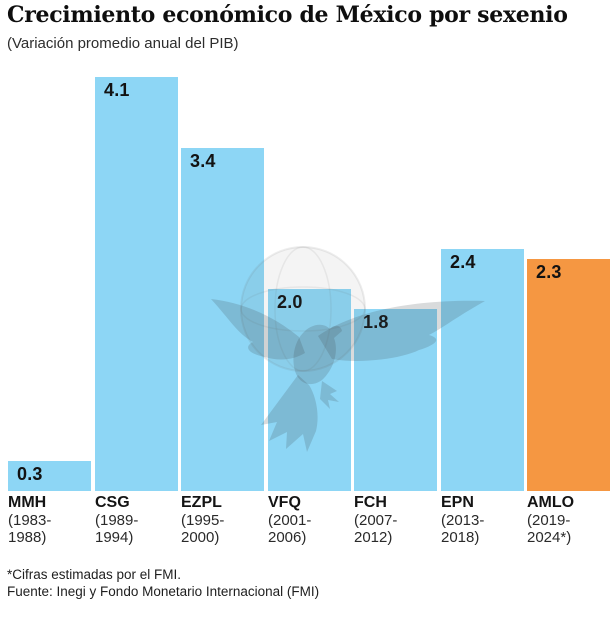  What do you see at coordinates (290, 302) in the screenshot?
I see `bar-value-label-vfq: 2.0` at bounding box center [290, 302].